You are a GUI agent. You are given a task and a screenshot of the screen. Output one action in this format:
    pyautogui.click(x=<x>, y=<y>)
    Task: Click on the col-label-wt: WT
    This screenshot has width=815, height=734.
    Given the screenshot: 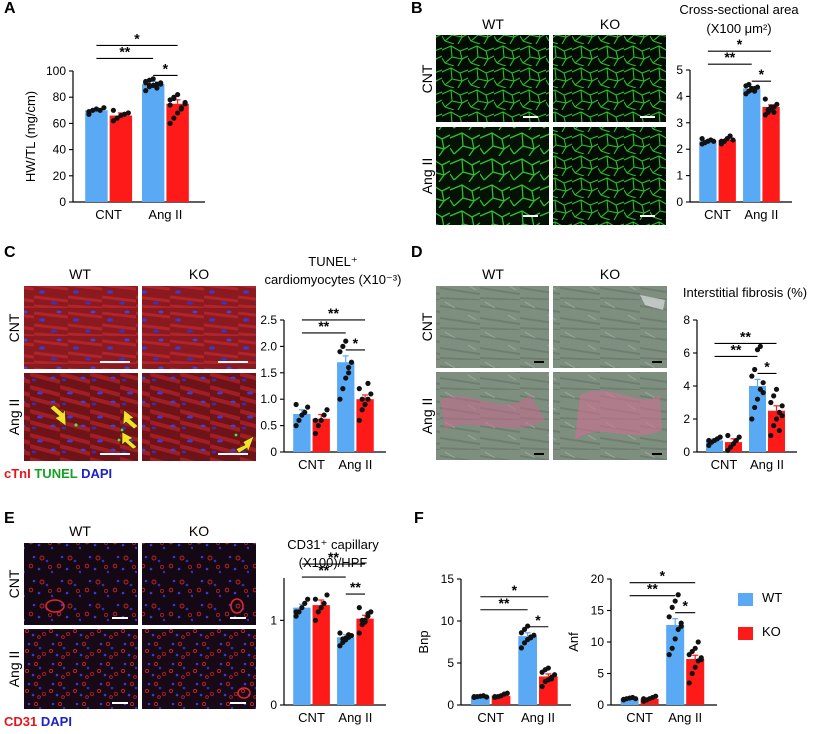 What is the action you would take?
    pyautogui.click(x=80, y=274)
    